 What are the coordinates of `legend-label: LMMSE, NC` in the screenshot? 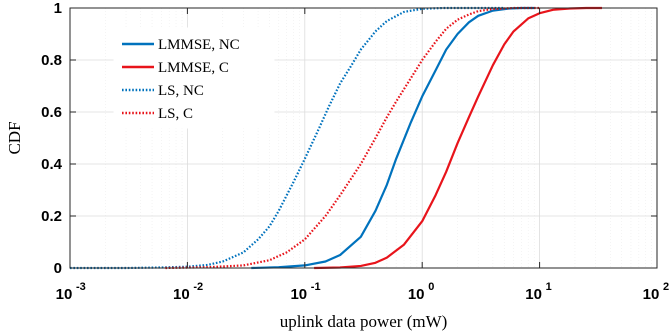 It's located at (199, 45).